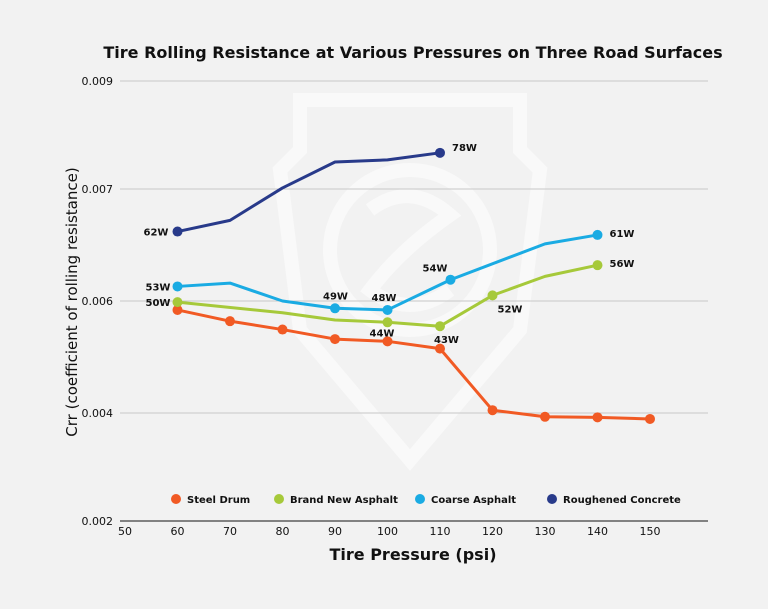 The image size is (768, 609). What do you see at coordinates (440, 531) in the screenshot?
I see `x-tick-label: 110` at bounding box center [440, 531].